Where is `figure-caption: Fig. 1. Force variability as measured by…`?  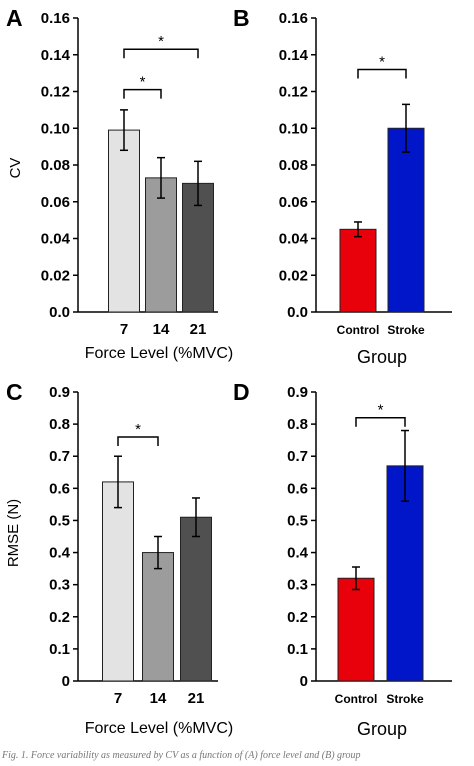
figure-caption: Fig. 1. Force variability as measured by… is located at coordinates (181, 755).